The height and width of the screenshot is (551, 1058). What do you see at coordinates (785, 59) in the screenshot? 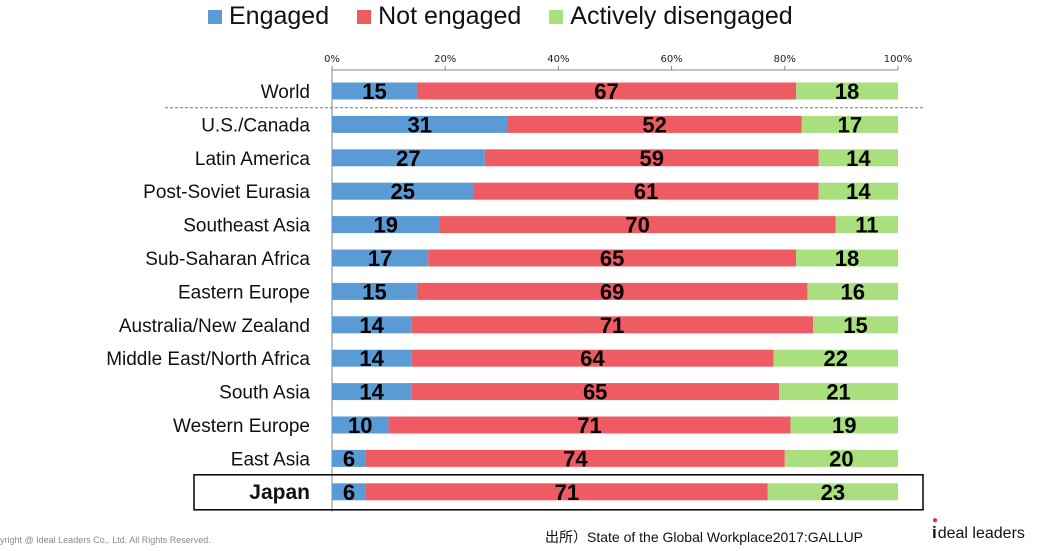
I see `x-tick-label: 80%` at bounding box center [785, 59].